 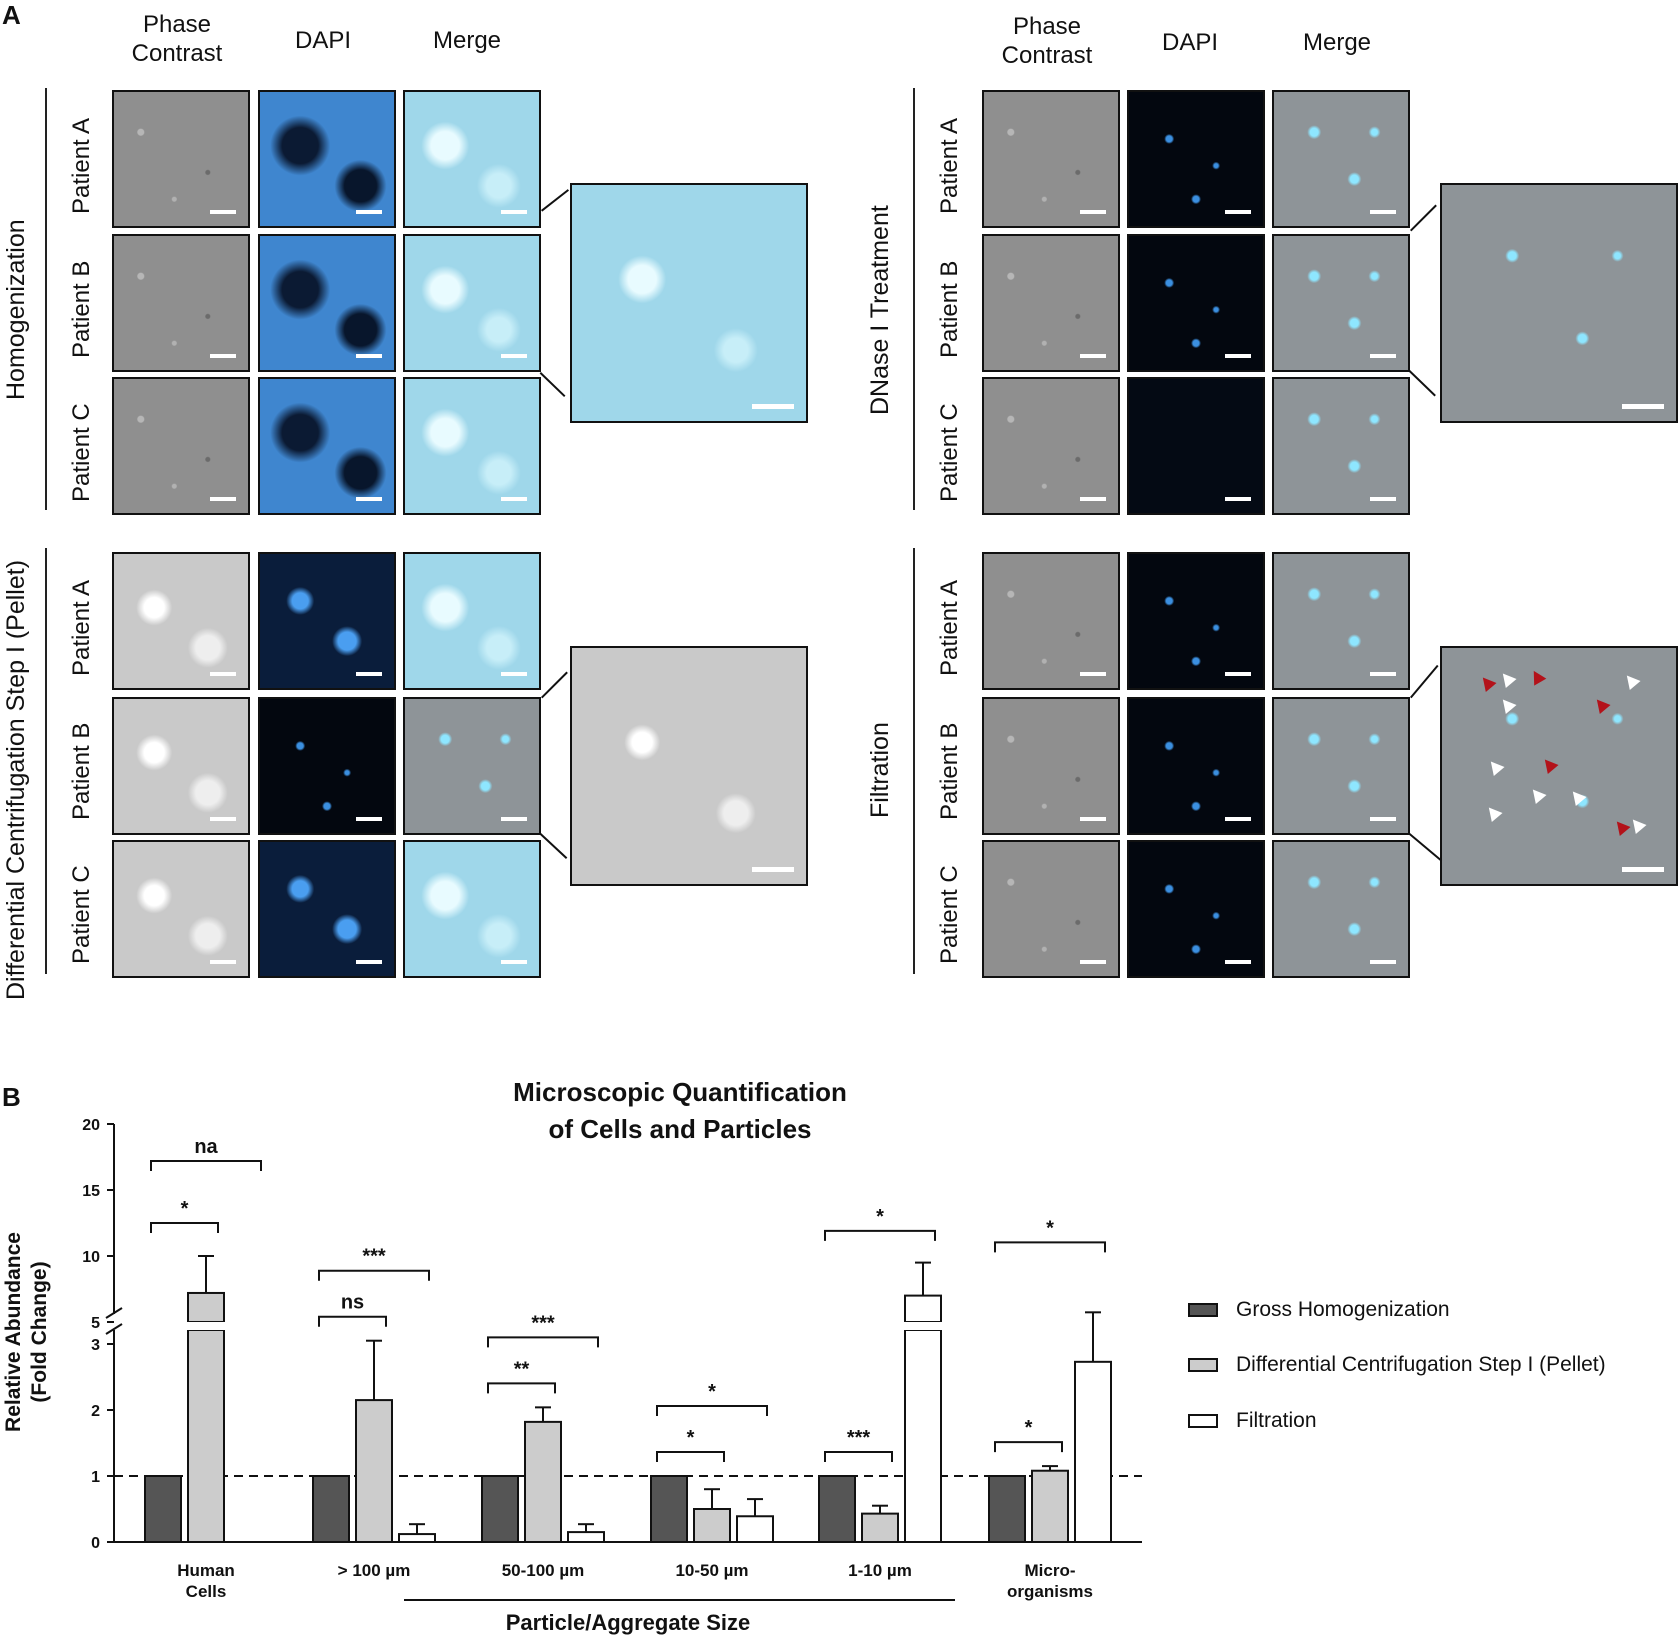 What do you see at coordinates (880, 1570) in the screenshot?
I see `x-tick-label: 1-10 µm` at bounding box center [880, 1570].